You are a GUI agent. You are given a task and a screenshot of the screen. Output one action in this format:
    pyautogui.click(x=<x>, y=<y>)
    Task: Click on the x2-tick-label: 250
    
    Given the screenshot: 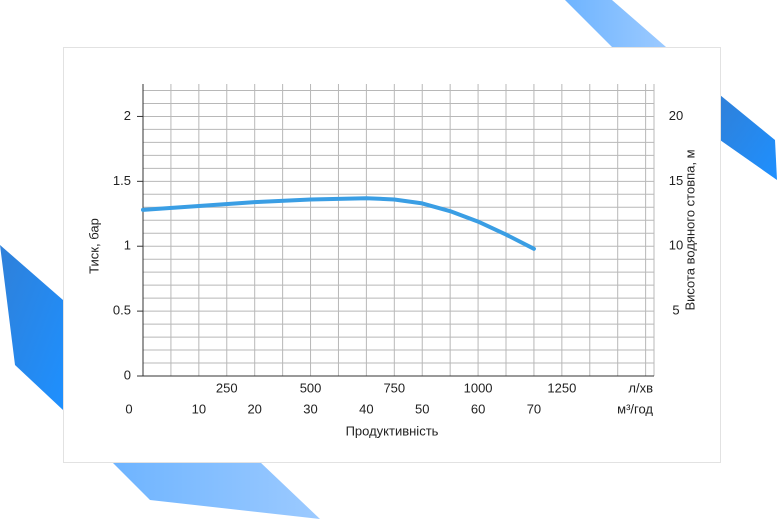 What is the action you would take?
    pyautogui.click(x=227, y=387)
    